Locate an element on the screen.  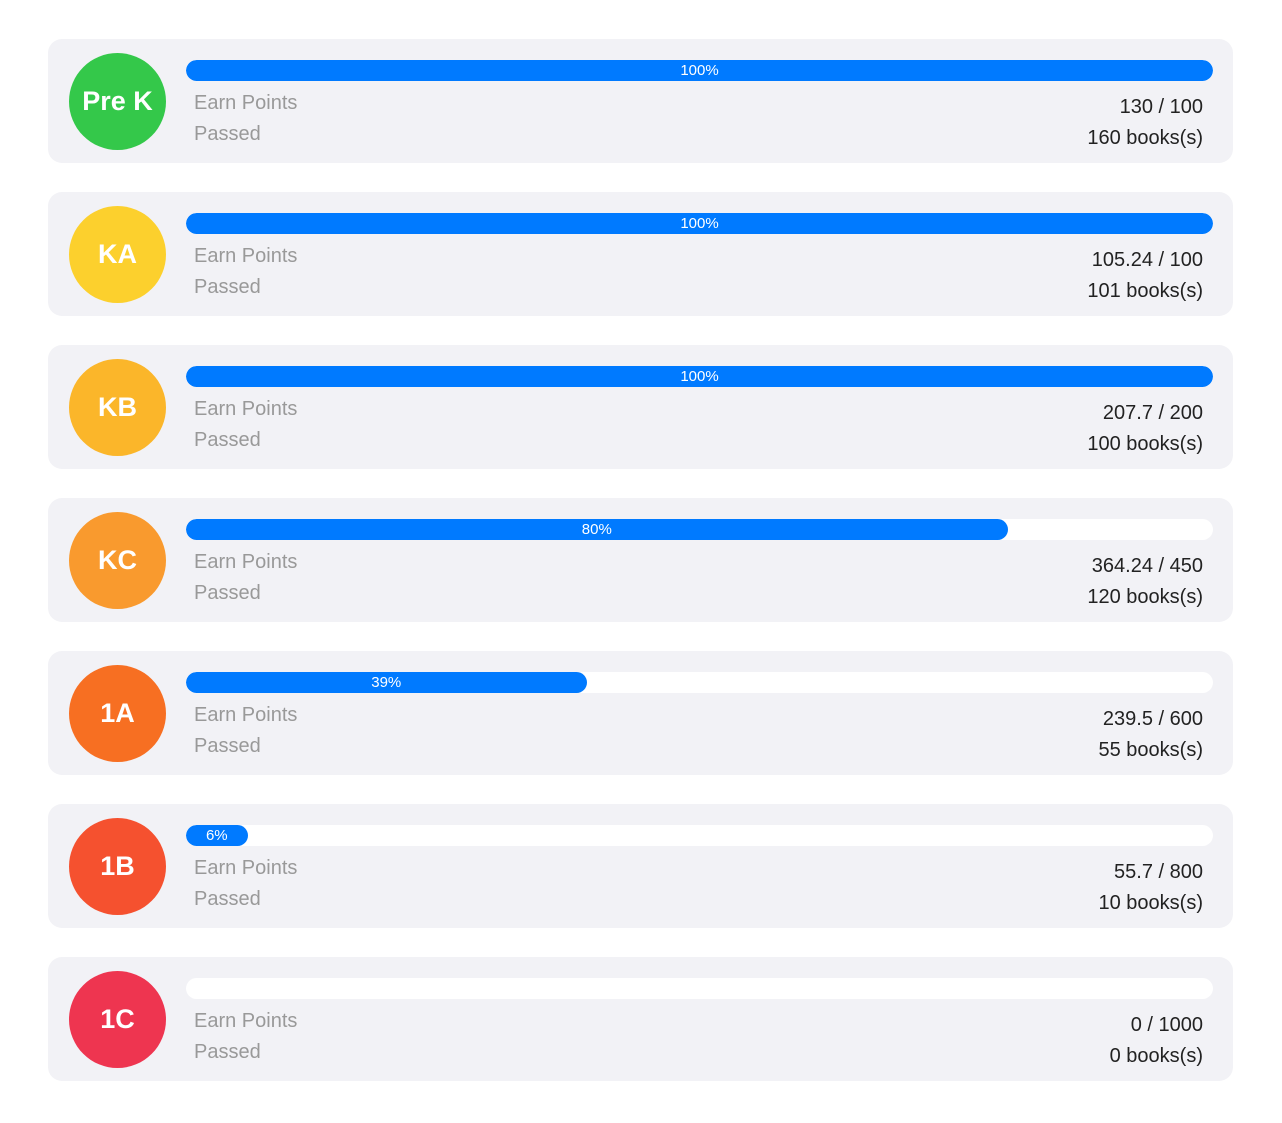
level-badge: KC is located at coordinates (117, 560).